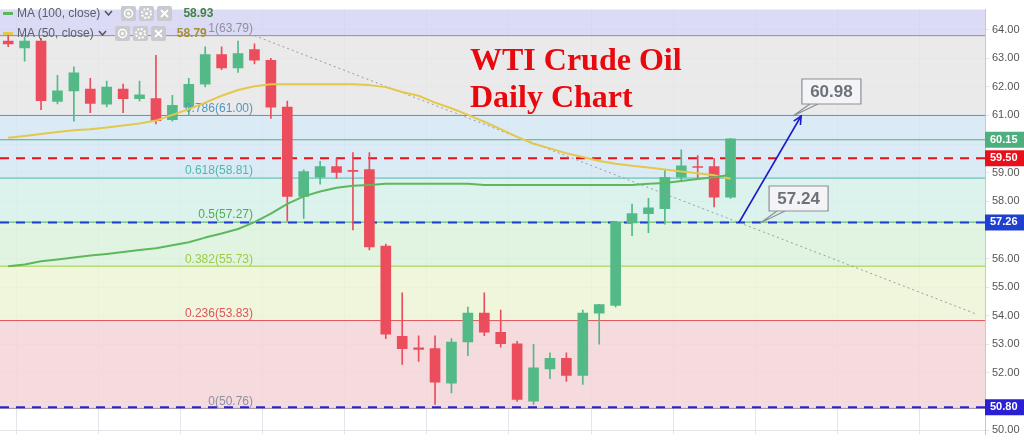 The width and height of the screenshot is (1024, 444). What do you see at coordinates (55, 33) in the screenshot?
I see `legend-label: MA (50, close)` at bounding box center [55, 33].